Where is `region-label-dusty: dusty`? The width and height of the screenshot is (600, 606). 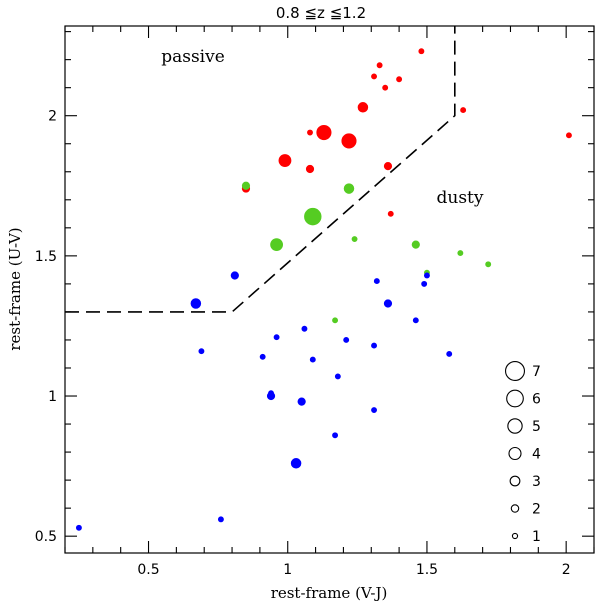
region-label-dusty: dusty is located at coordinates (460, 198).